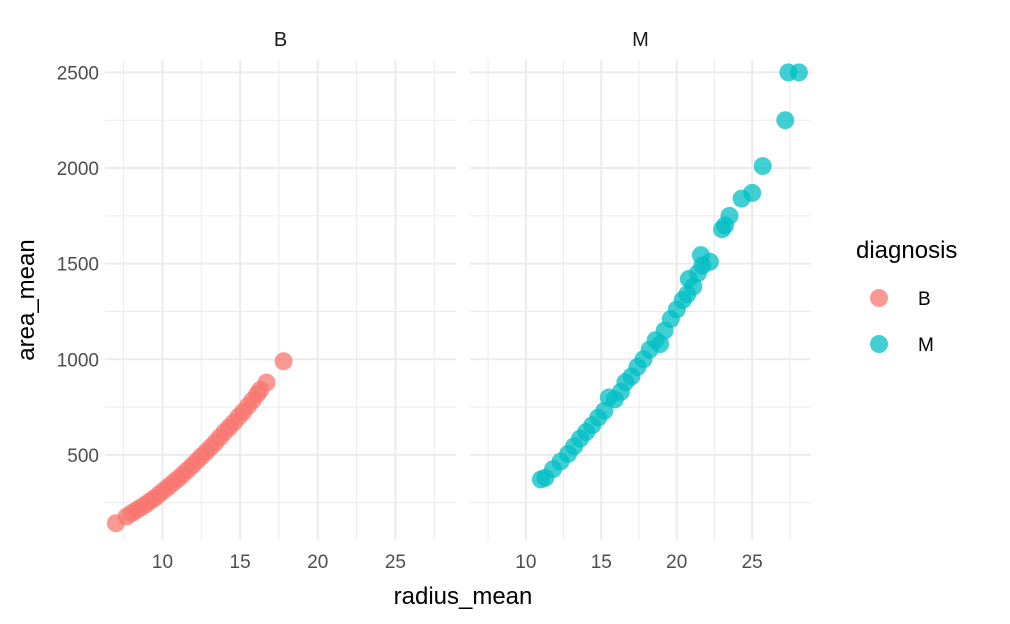 The width and height of the screenshot is (1010, 624). I want to click on y-tick-label: 1000, so click(78, 360).